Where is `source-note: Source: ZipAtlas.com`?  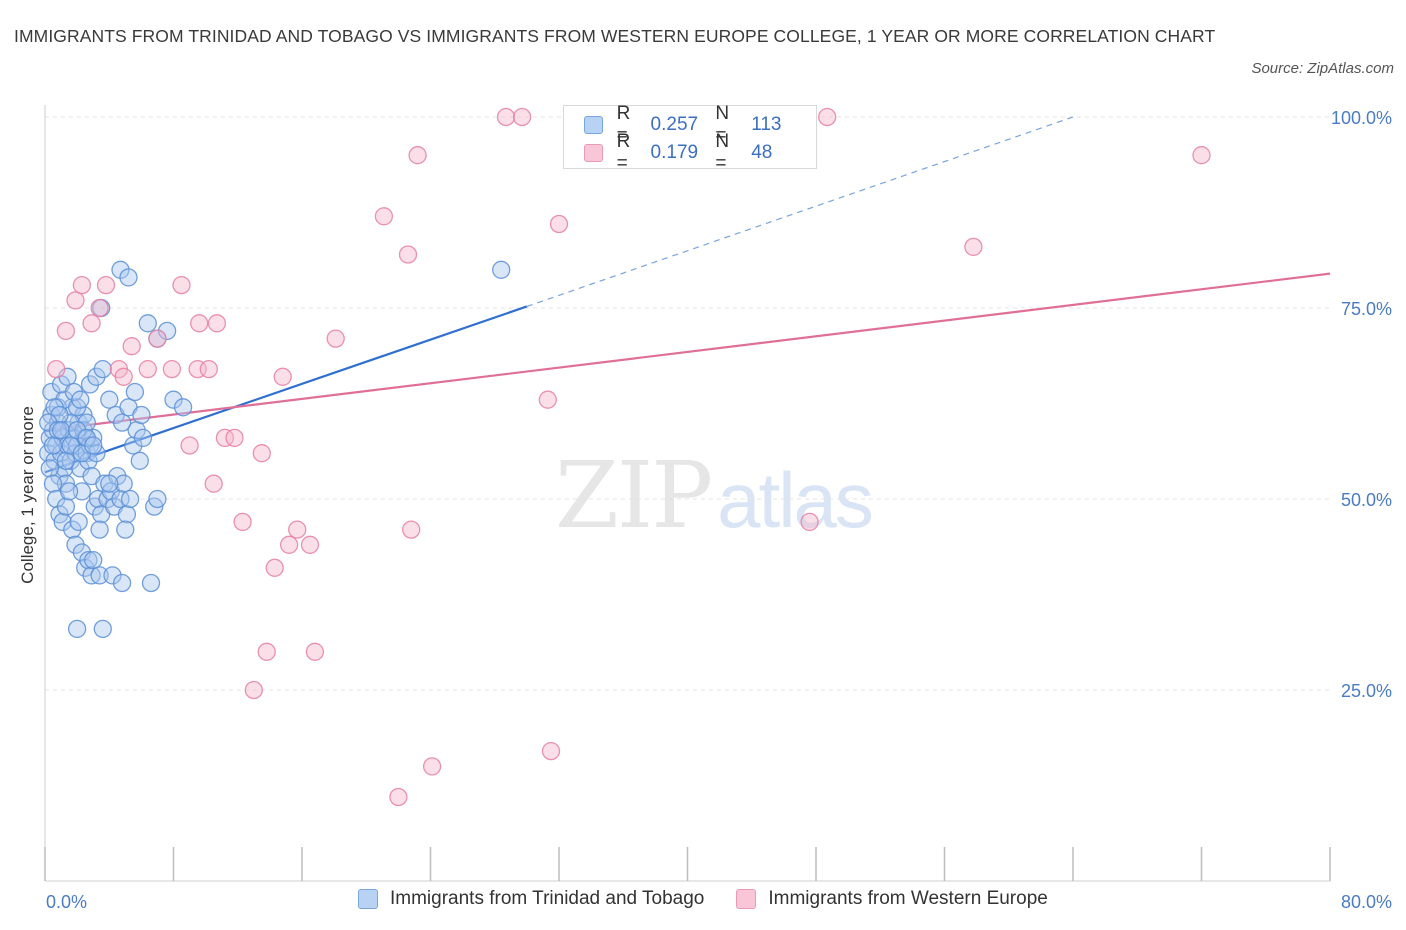 source-note: Source: ZipAtlas.com is located at coordinates (1322, 68).